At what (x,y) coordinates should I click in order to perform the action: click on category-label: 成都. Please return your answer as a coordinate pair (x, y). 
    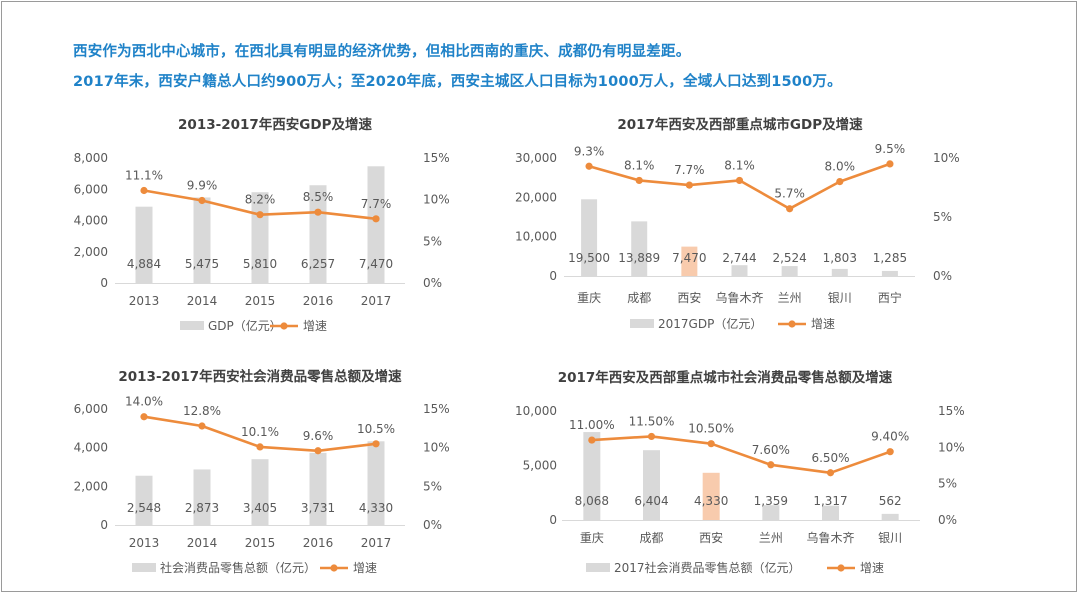
    Looking at the image, I should click on (639, 298).